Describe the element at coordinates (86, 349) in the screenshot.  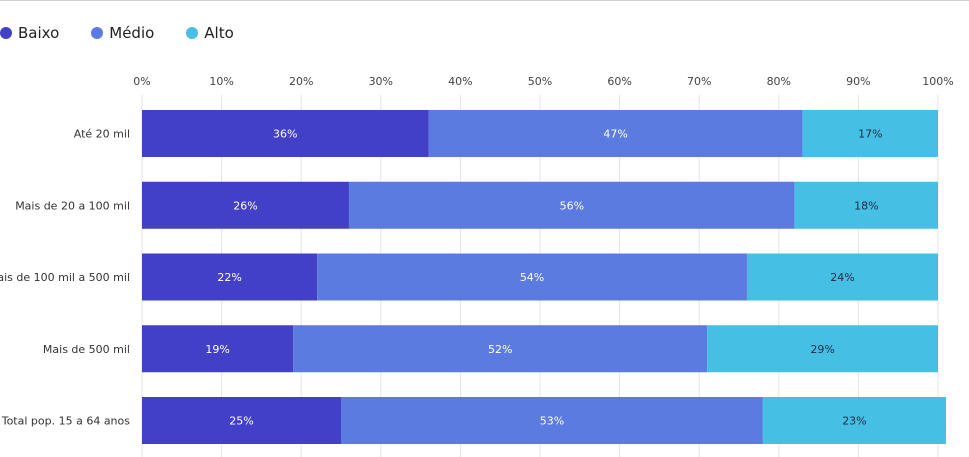
I see `category-label: Mais de 500 mil` at that location.